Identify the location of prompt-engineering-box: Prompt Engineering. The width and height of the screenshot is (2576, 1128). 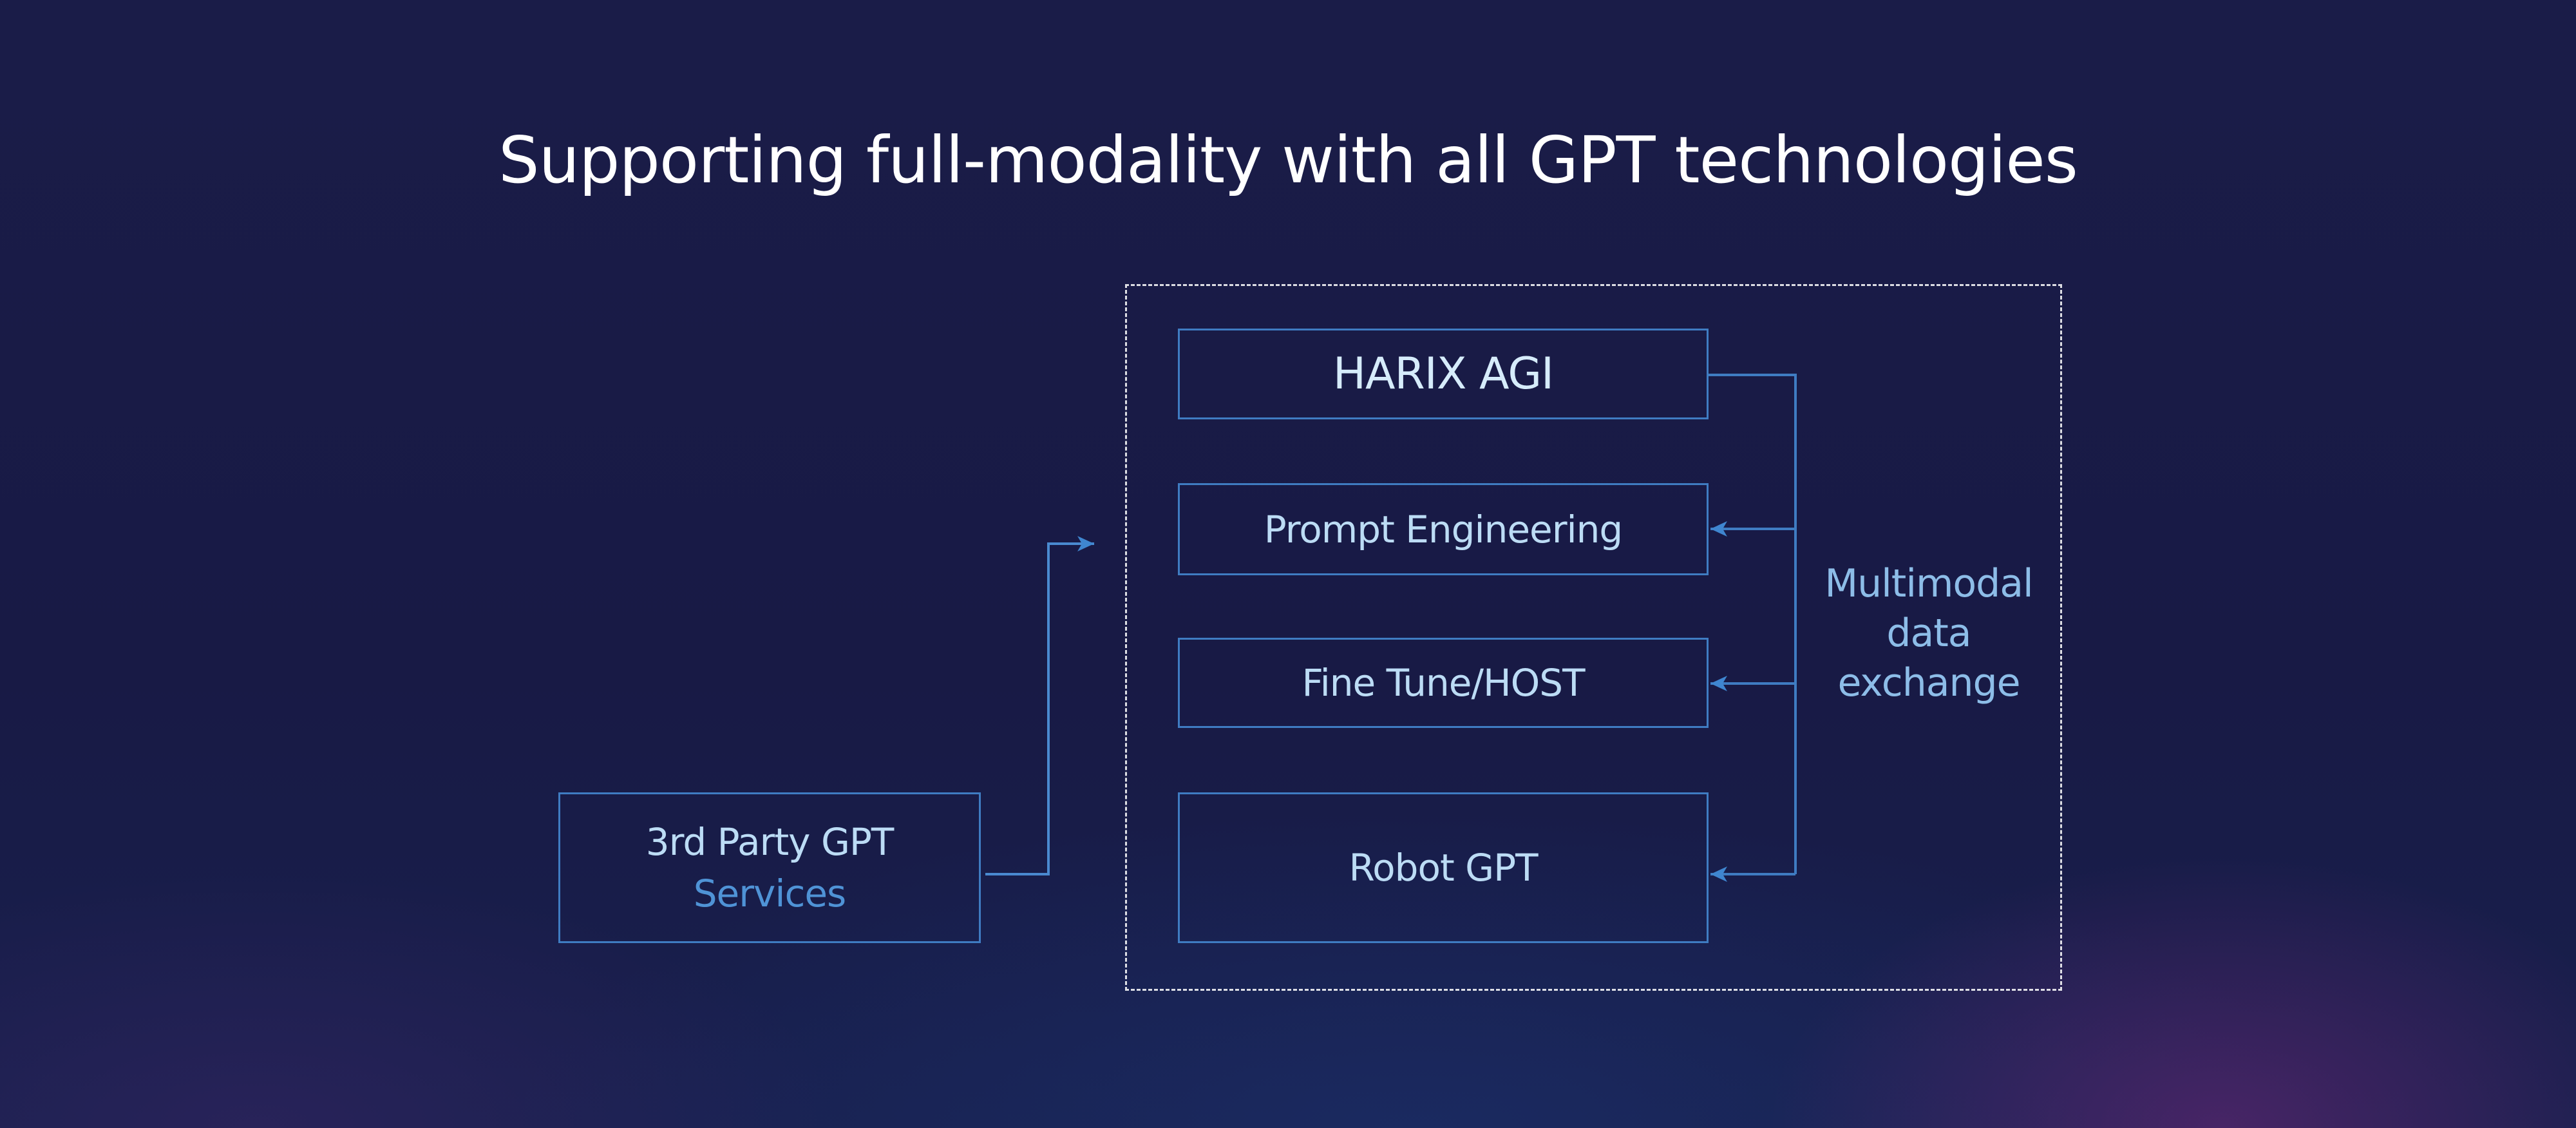
(1444, 529).